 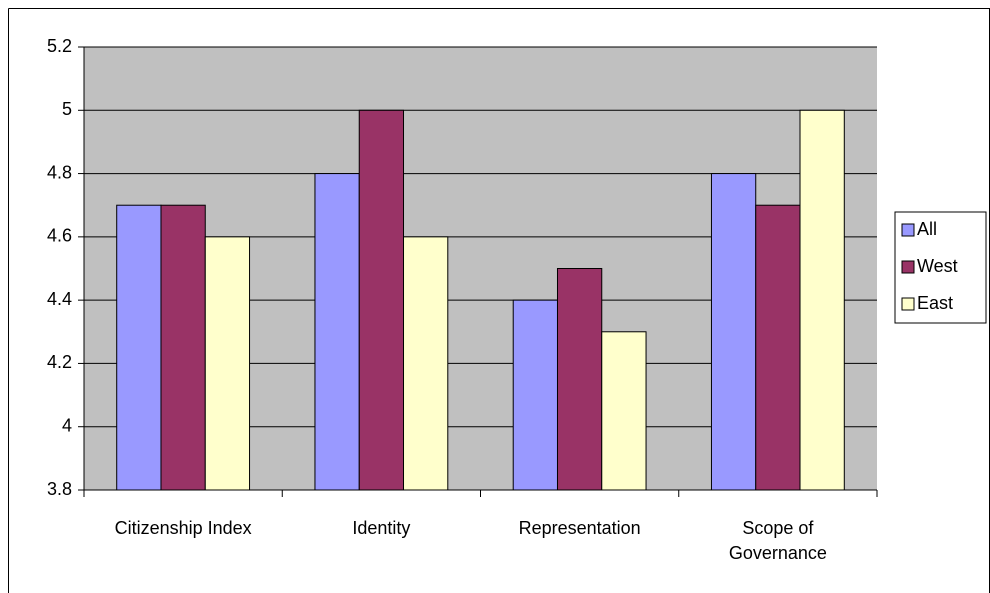 I want to click on x-tick-label: Representation, so click(x=579, y=528).